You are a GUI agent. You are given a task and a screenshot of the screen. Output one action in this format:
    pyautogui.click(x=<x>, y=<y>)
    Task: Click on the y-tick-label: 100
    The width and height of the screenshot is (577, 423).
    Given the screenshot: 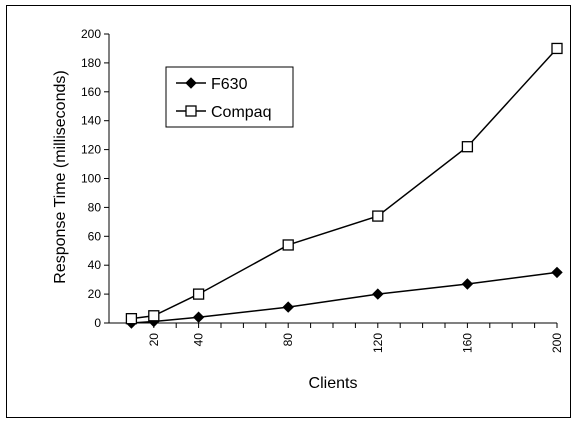 What is the action you would take?
    pyautogui.click(x=91, y=179)
    